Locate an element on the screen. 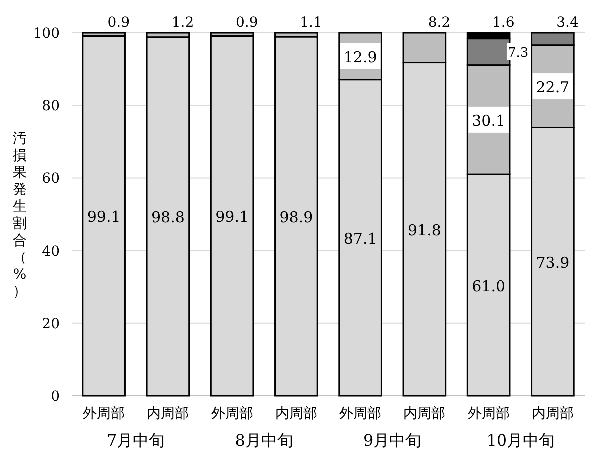  data-label: 8.2 is located at coordinates (439, 23).